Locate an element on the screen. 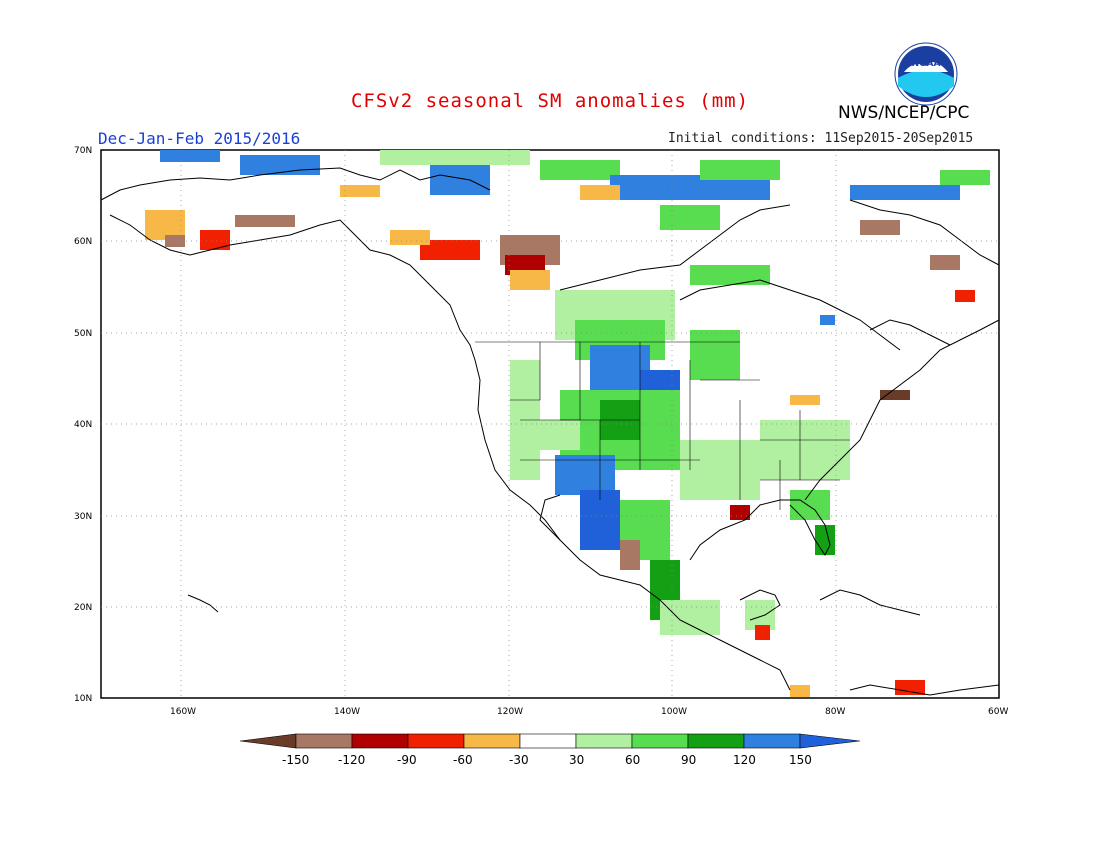  colorbar-label: -150 is located at coordinates (295, 760).